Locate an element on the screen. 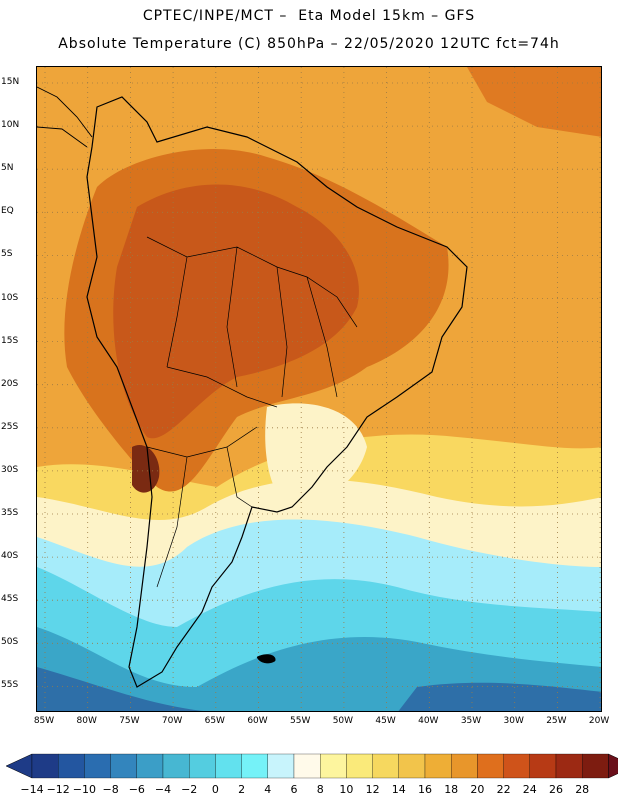 The image size is (618, 800). colorbar-label: 10 is located at coordinates (346, 789).